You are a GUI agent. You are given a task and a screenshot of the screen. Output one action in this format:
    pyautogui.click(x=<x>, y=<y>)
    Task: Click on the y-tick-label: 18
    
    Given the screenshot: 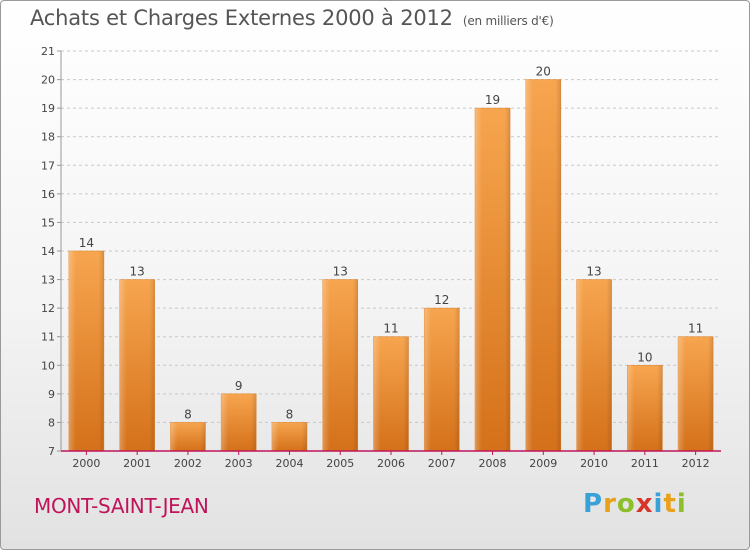 What is the action you would take?
    pyautogui.click(x=48, y=137)
    